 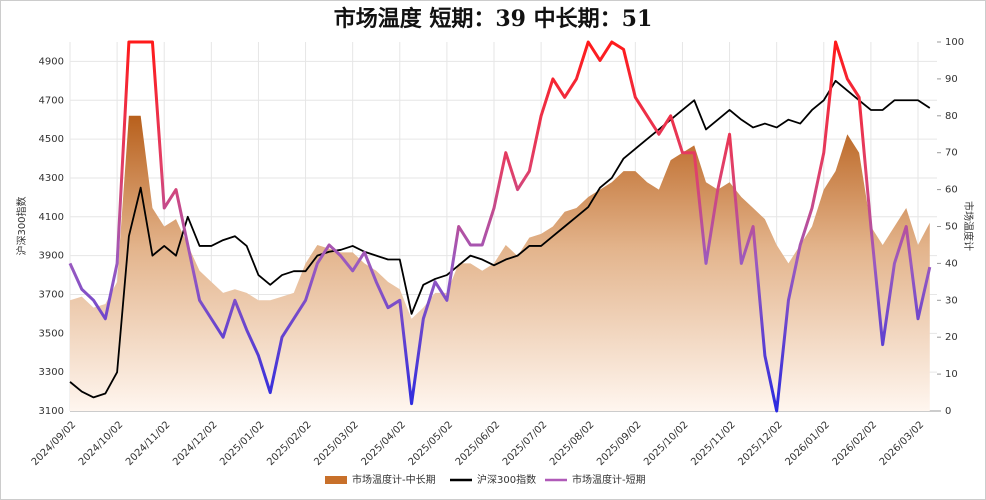 I want to click on x-tick-label: 2026/01/02, so click(x=807, y=443).